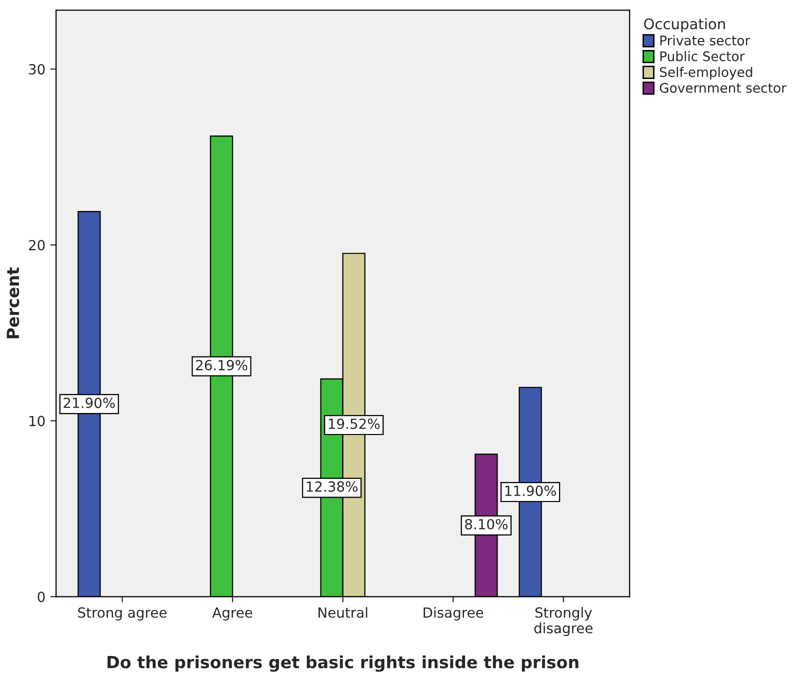 The width and height of the screenshot is (801, 678). Describe the element at coordinates (89, 403) in the screenshot. I see `data-label: 21.90%` at that location.